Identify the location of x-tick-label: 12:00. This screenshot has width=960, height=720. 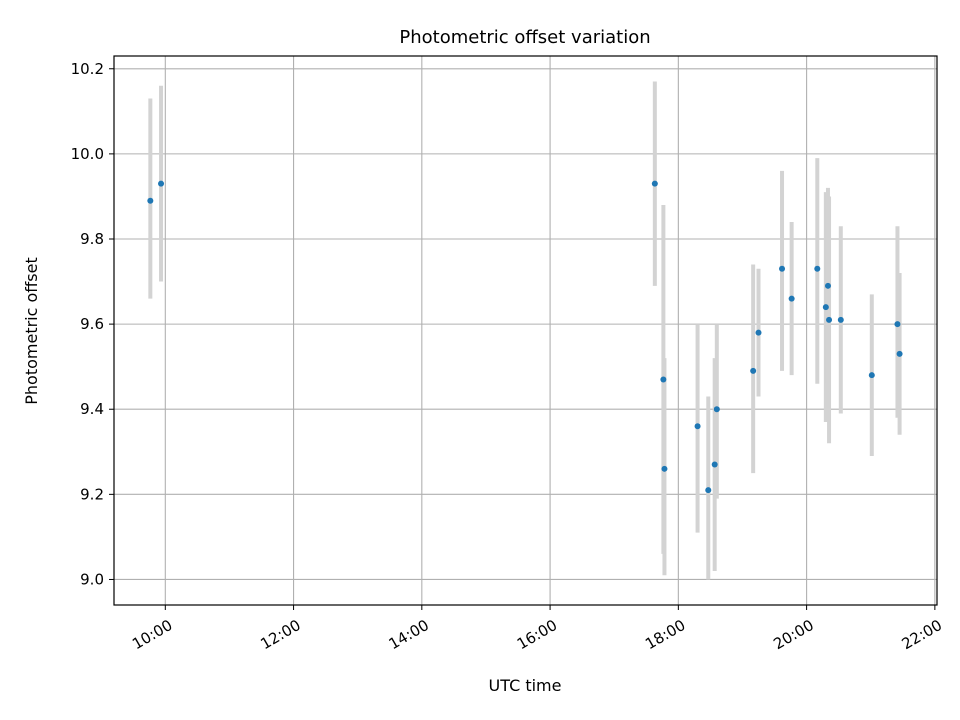
(280, 634).